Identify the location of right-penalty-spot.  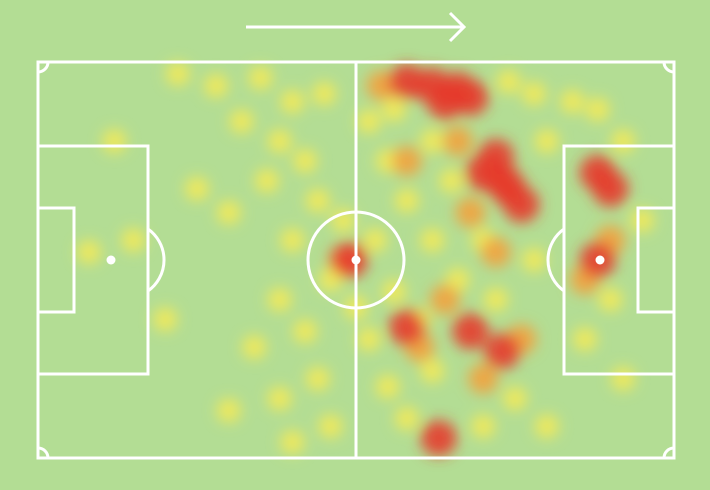
(600, 260).